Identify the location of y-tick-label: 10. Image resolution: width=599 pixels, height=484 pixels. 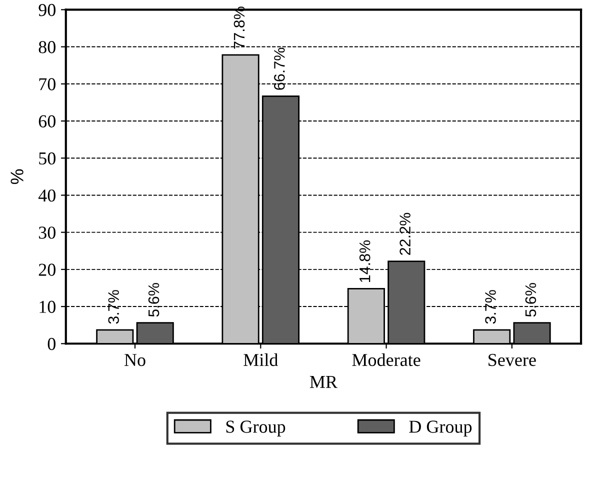
(48, 306).